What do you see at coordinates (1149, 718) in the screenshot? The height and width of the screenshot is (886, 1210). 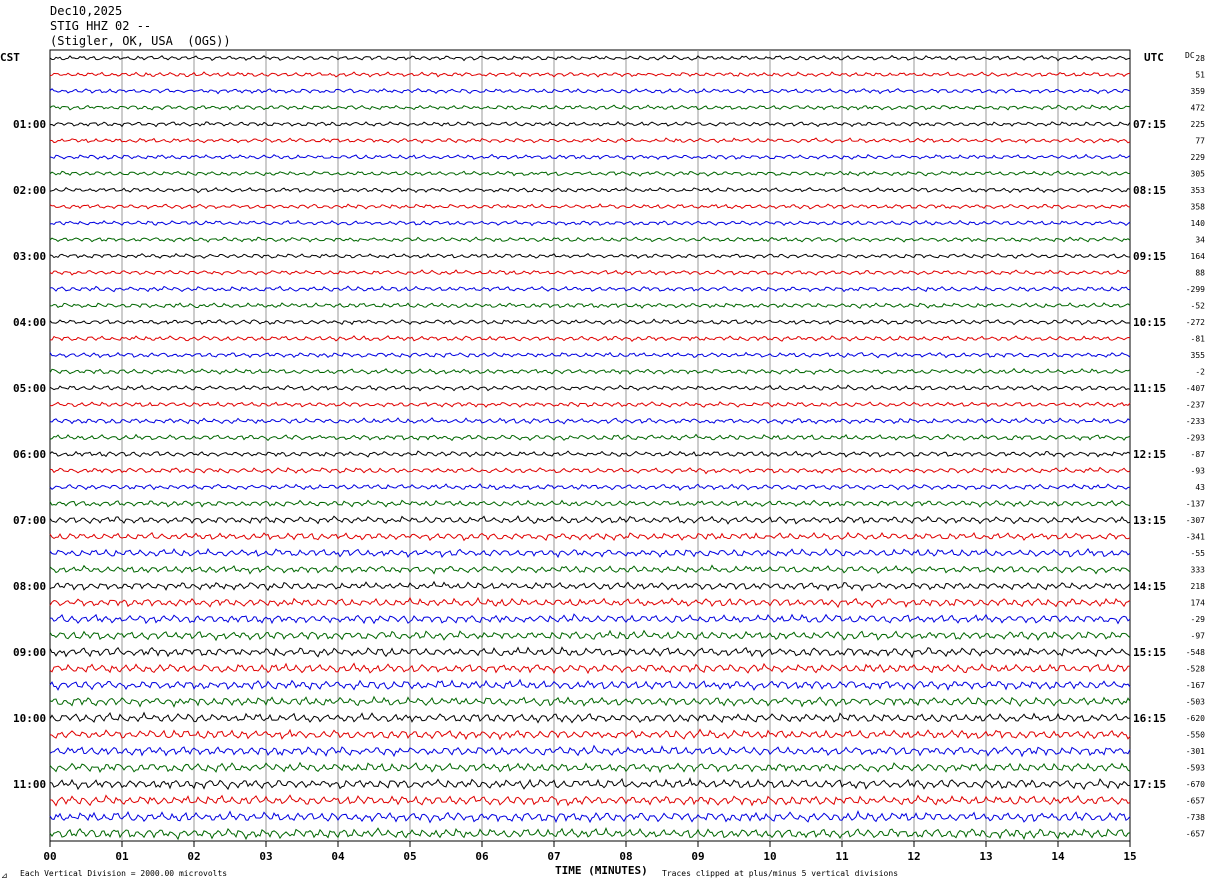 I see `utc-hour-label: 16:15` at bounding box center [1149, 718].